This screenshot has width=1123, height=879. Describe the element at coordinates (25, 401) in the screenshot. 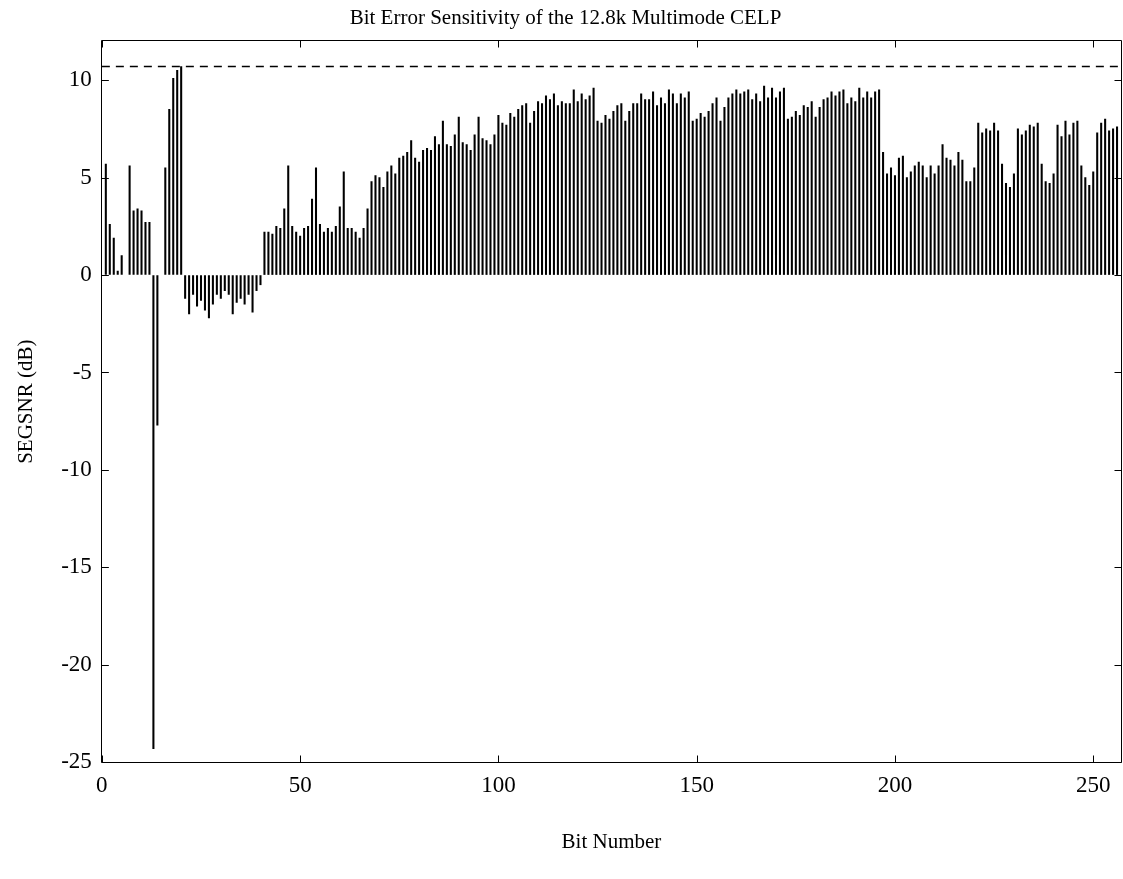

I see `y-axis-title: SEGSNR (dB)` at that location.